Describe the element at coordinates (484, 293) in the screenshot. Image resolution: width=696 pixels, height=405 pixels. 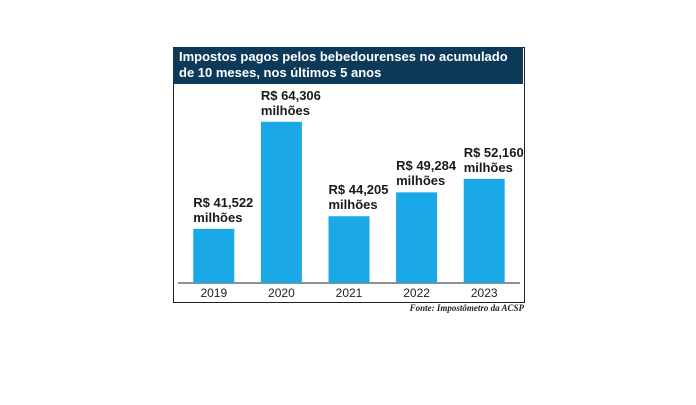
I see `x-tick-label: 2023` at that location.